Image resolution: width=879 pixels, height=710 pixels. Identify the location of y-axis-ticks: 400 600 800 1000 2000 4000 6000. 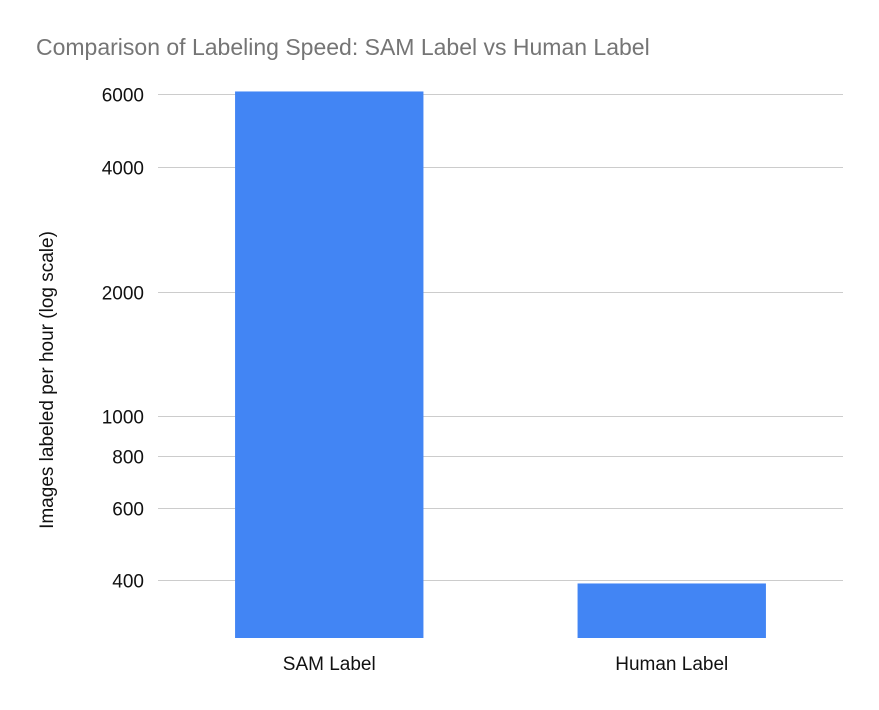
(123, 339).